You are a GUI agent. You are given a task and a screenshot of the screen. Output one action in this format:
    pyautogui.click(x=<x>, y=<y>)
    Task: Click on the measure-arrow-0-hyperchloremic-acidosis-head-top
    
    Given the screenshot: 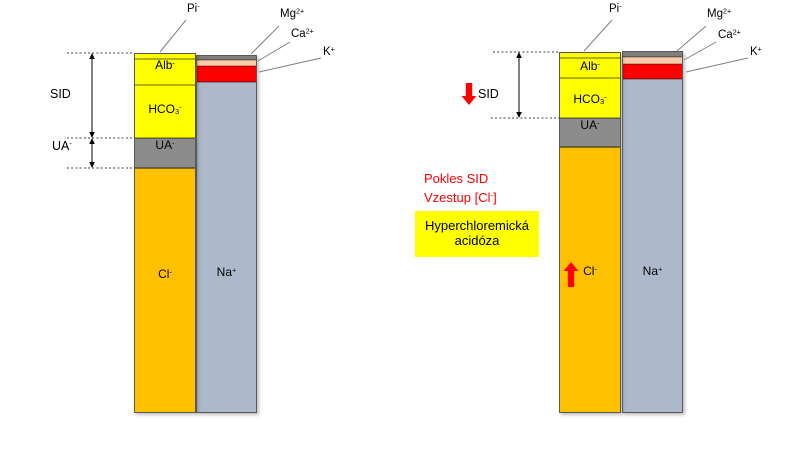 What is the action you would take?
    pyautogui.click(x=519, y=55)
    